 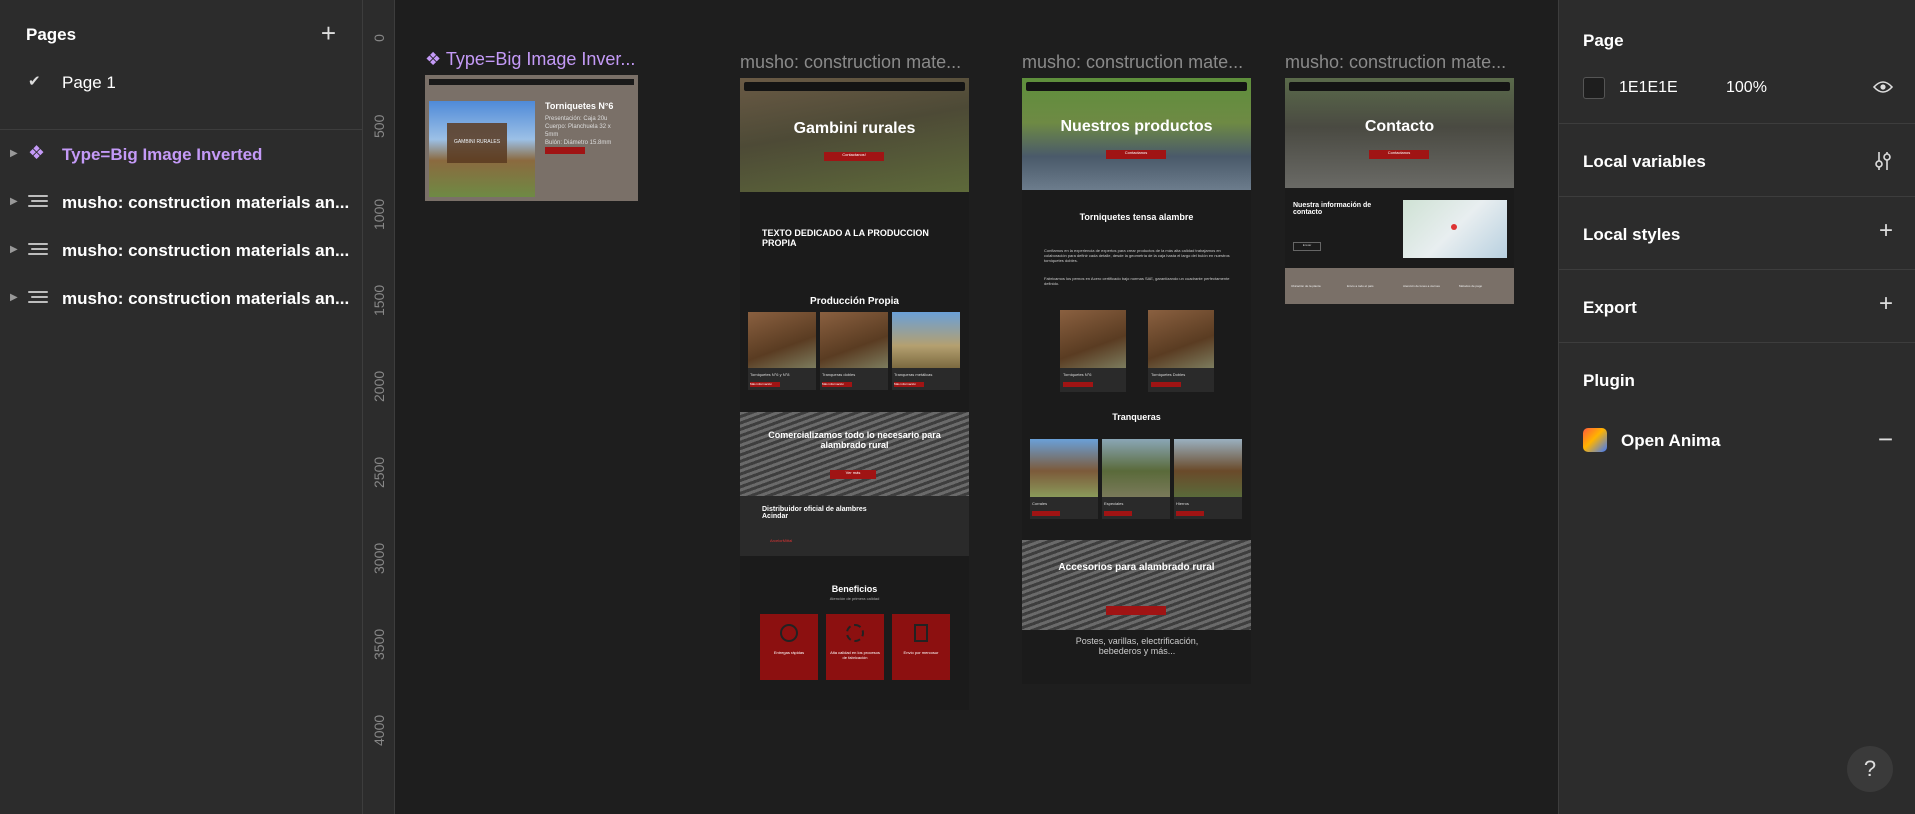 I want to click on hero-button: Contactanos!, so click(x=854, y=156).